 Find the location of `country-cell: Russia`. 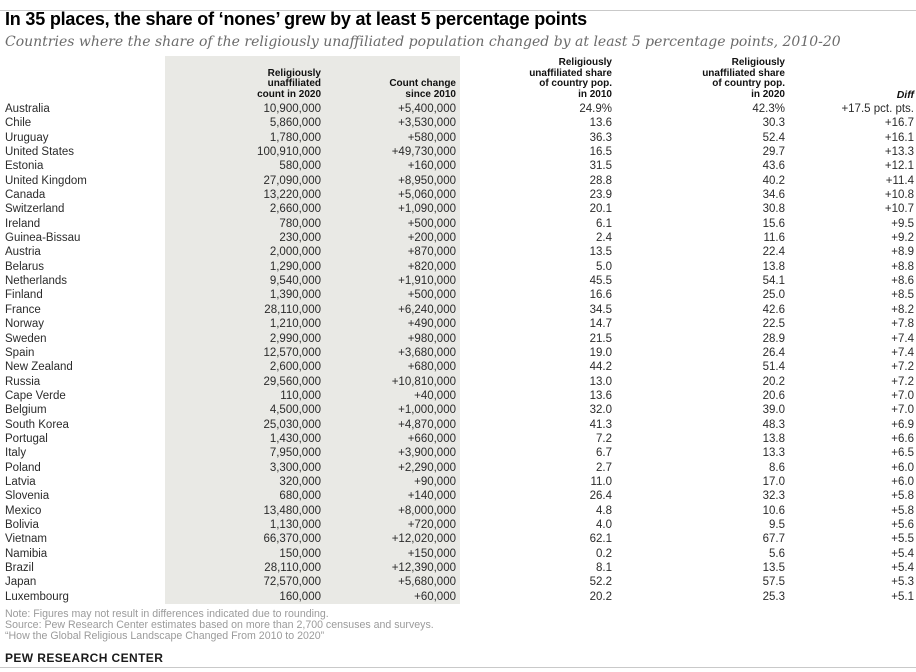

country-cell: Russia is located at coordinates (23, 381).